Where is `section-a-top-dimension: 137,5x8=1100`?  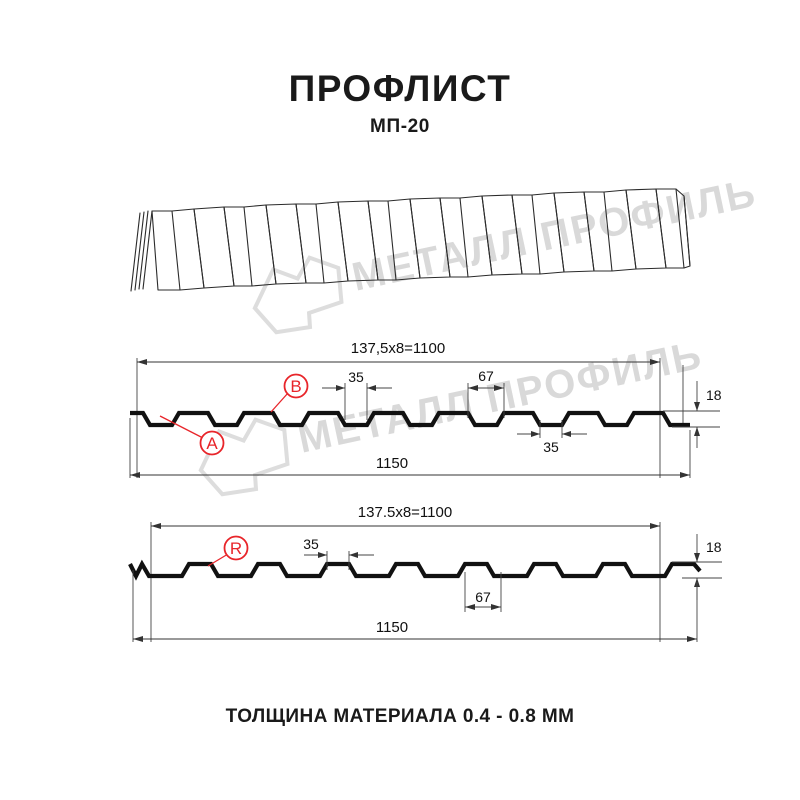 section-a-top-dimension: 137,5x8=1100 is located at coordinates (398, 352).